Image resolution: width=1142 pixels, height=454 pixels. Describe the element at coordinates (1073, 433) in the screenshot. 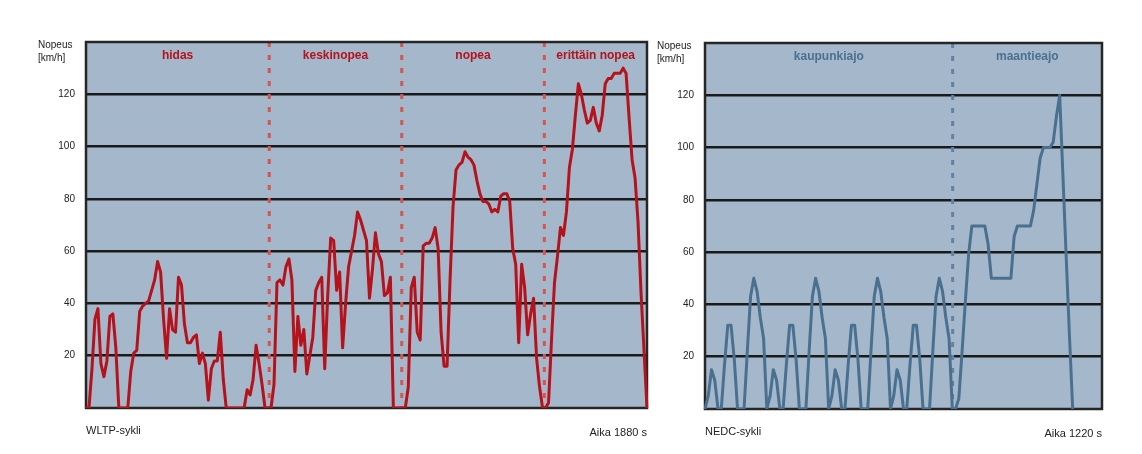

I see `x-axis-title: Aika 1220 s` at that location.